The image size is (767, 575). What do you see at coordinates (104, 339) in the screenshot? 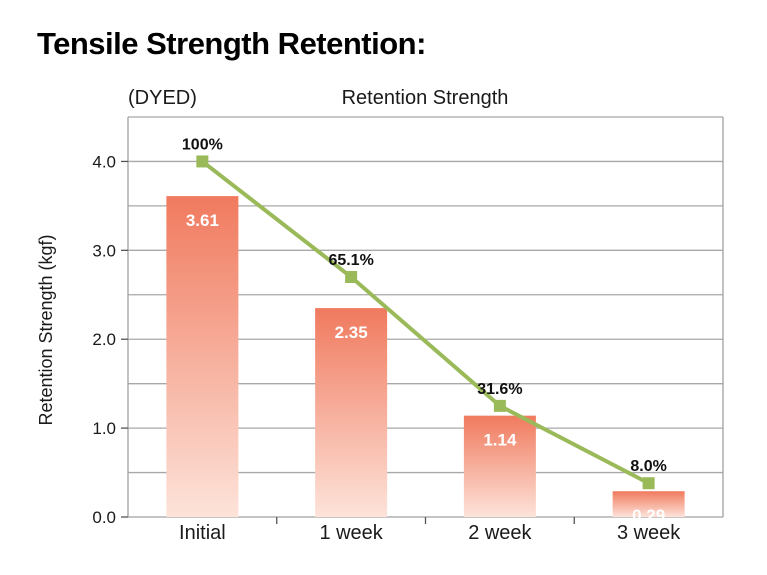
I see `y-tick-label: 2.0` at bounding box center [104, 339].